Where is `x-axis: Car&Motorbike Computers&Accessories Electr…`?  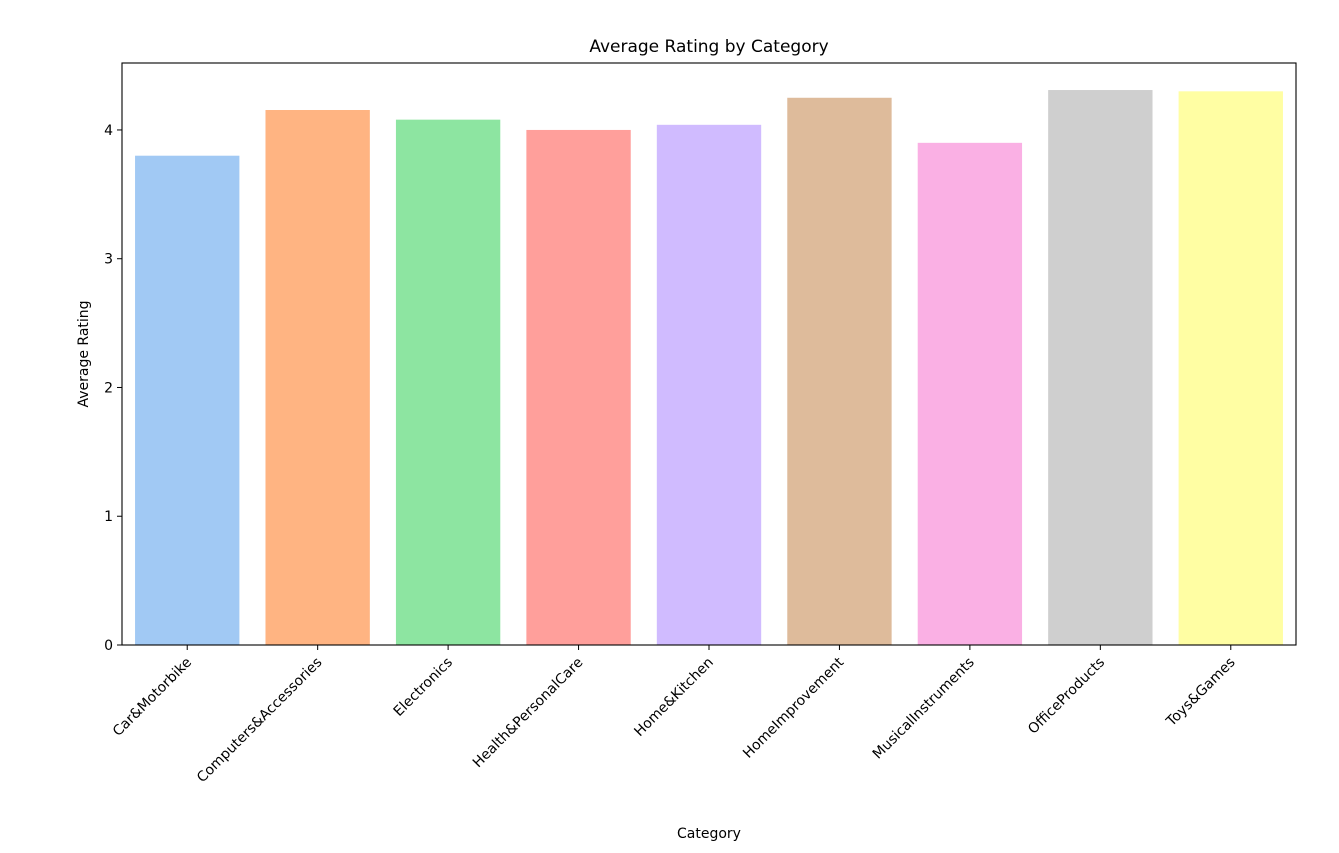 x-axis: Car&Motorbike Computers&Accessories Electr… is located at coordinates (674, 715).